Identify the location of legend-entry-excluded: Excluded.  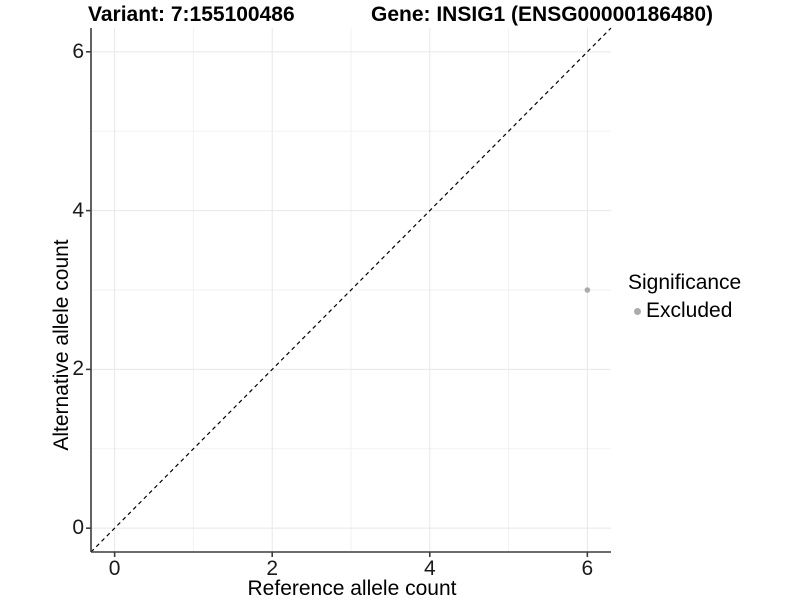
(684, 311).